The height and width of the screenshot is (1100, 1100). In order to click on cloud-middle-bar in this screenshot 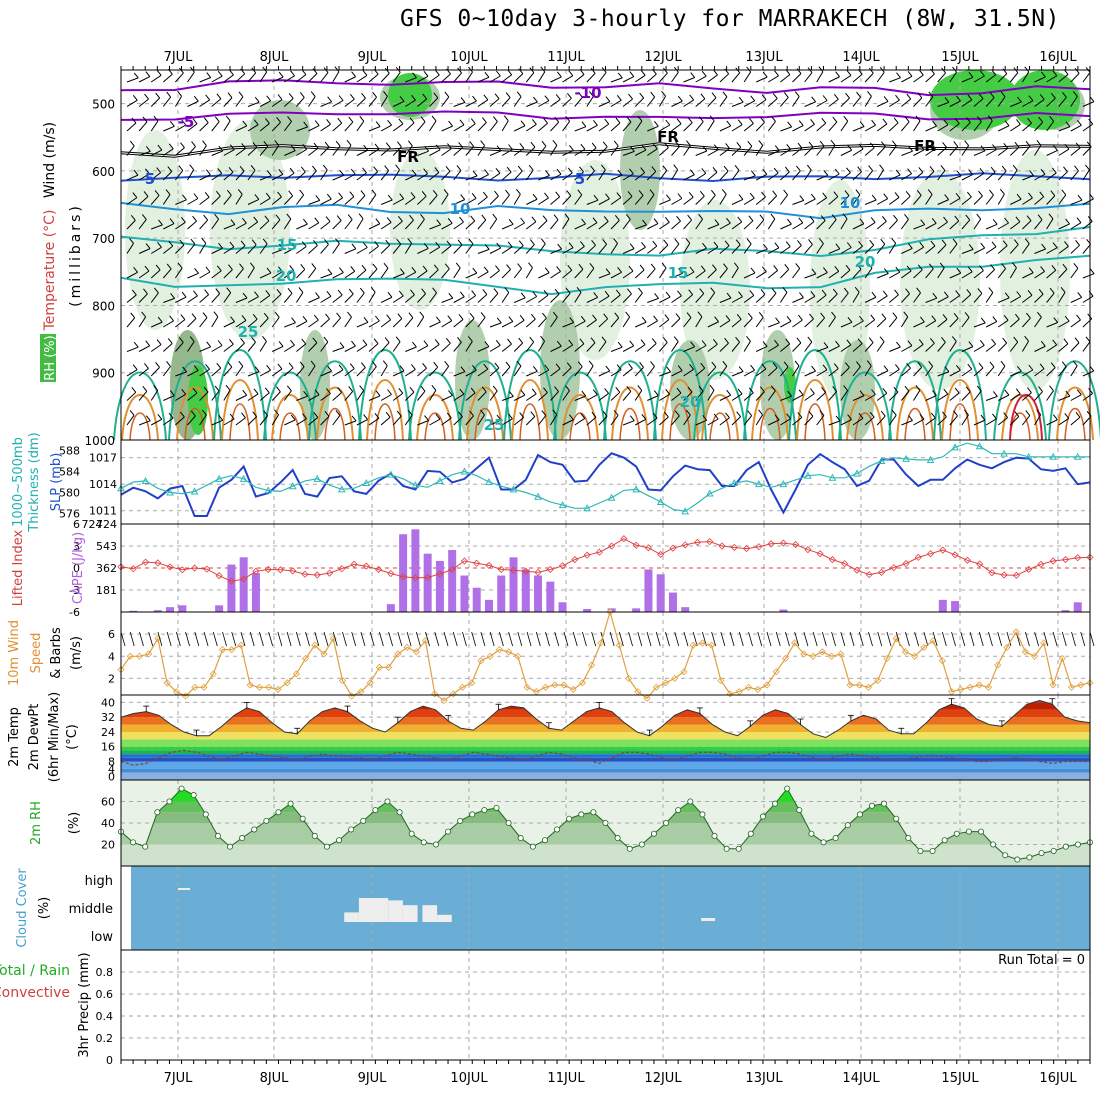, I will do `click(395, 911)`.